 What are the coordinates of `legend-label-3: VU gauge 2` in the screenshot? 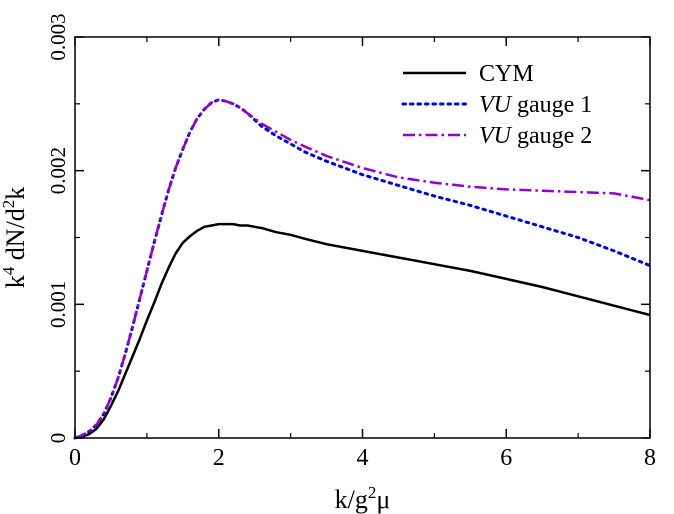 It's located at (535, 136).